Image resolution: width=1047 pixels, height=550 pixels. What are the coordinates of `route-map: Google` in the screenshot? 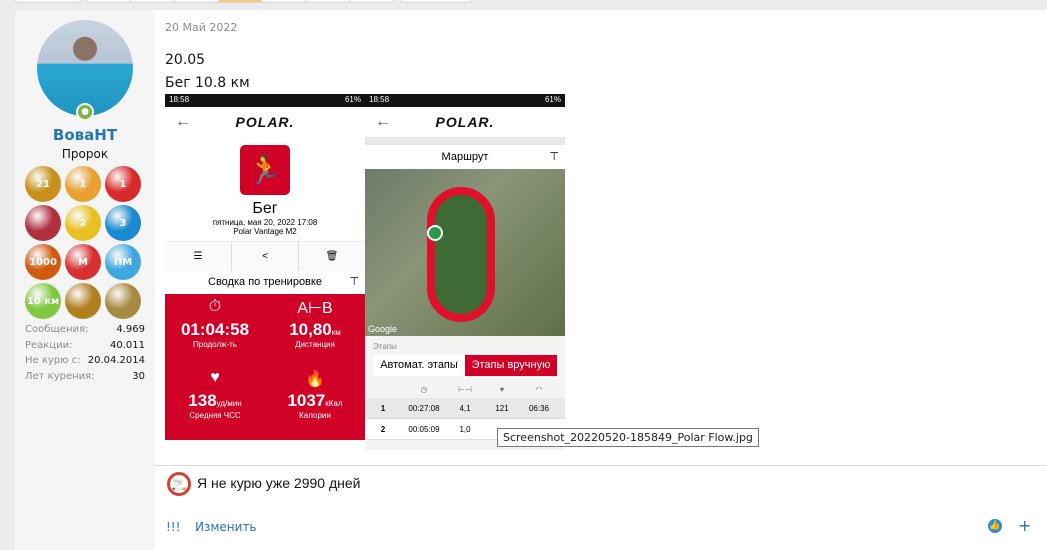 It's located at (465, 252).